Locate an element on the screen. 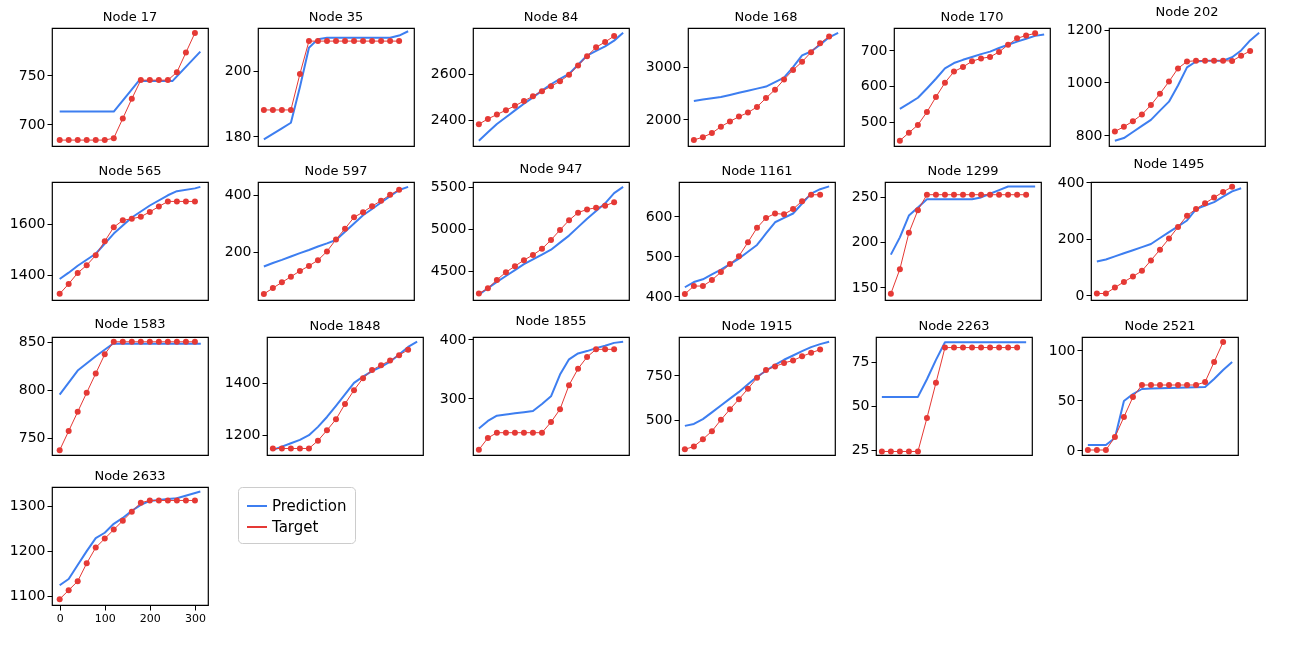  legend-label: Prediction is located at coordinates (309, 506).